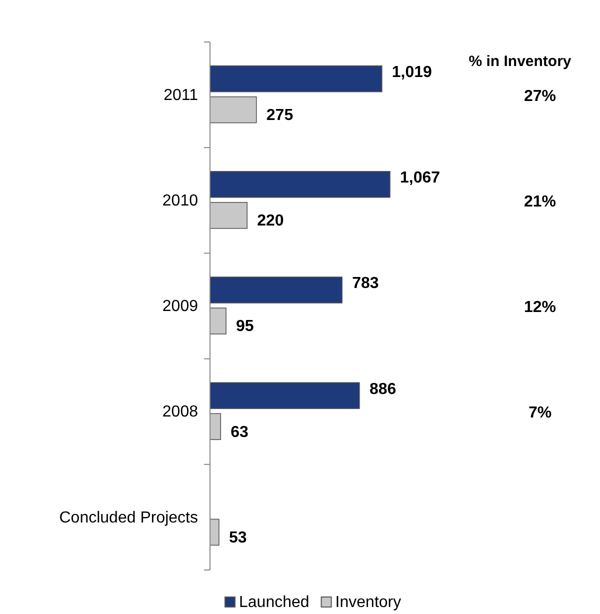 The width and height of the screenshot is (600, 614). Describe the element at coordinates (128, 517) in the screenshot. I see `y-tick-label: Concluded Projects` at that location.